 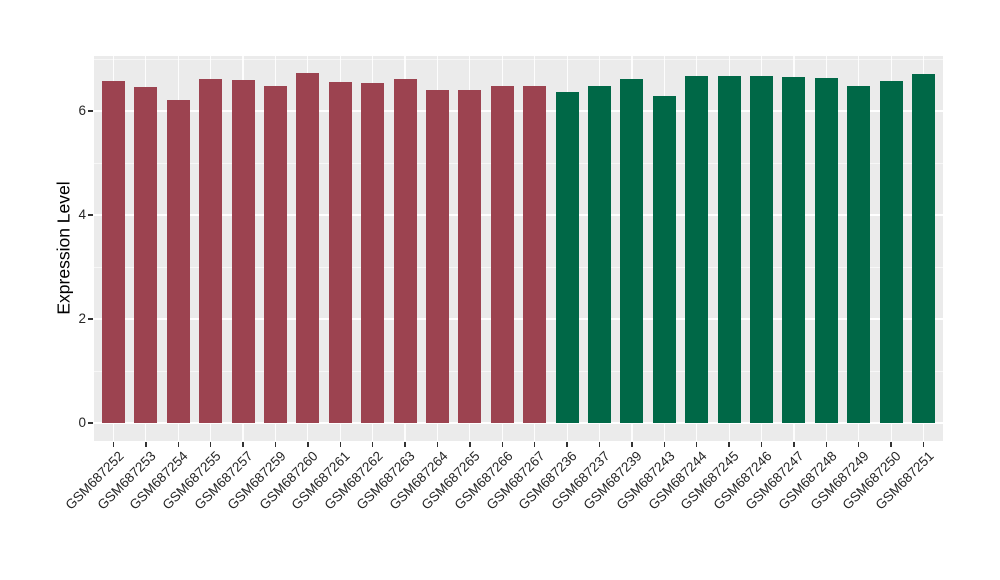 What do you see at coordinates (146, 255) in the screenshot?
I see `bar-GSM687253` at bounding box center [146, 255].